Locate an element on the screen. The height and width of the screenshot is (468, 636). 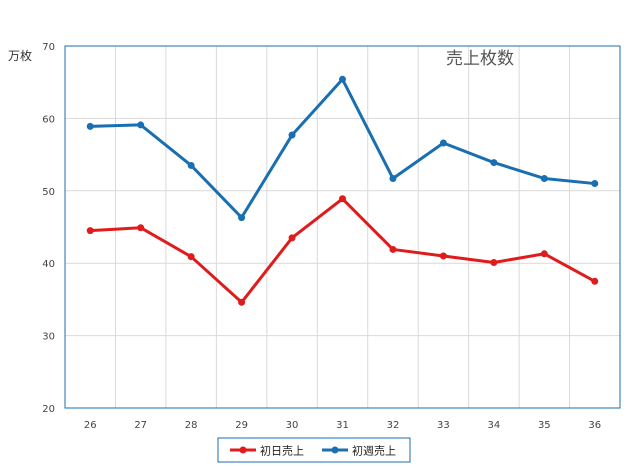
chart-title: 売上枚数 is located at coordinates (480, 59).